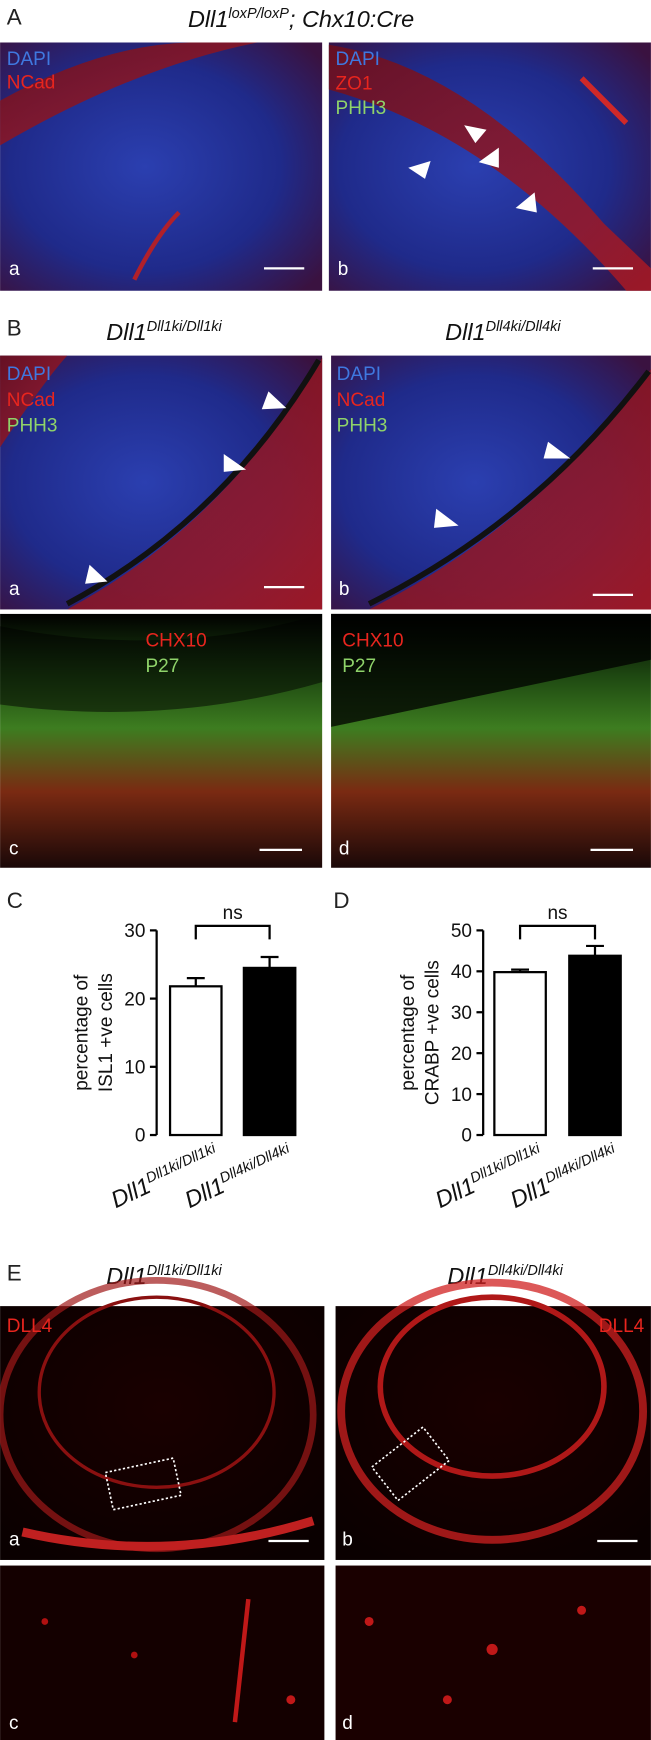 The width and height of the screenshot is (651, 1740). I want to click on micrograph: CHX10 P27 c, so click(161, 740).